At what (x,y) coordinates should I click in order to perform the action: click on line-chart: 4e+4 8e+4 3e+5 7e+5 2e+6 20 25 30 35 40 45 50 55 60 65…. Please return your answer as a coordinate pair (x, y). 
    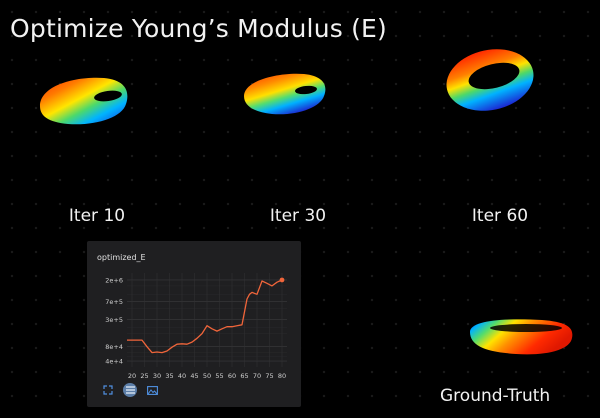
    Looking at the image, I should click on (196, 326).